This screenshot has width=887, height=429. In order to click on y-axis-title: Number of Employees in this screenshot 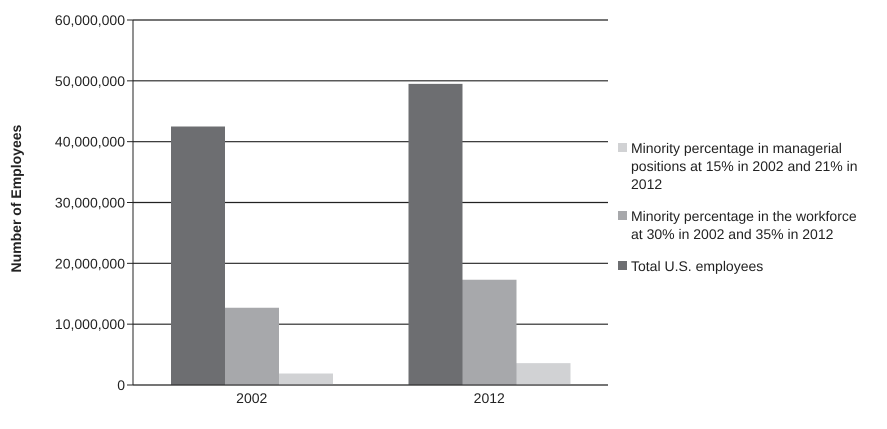, I will do `click(16, 198)`.